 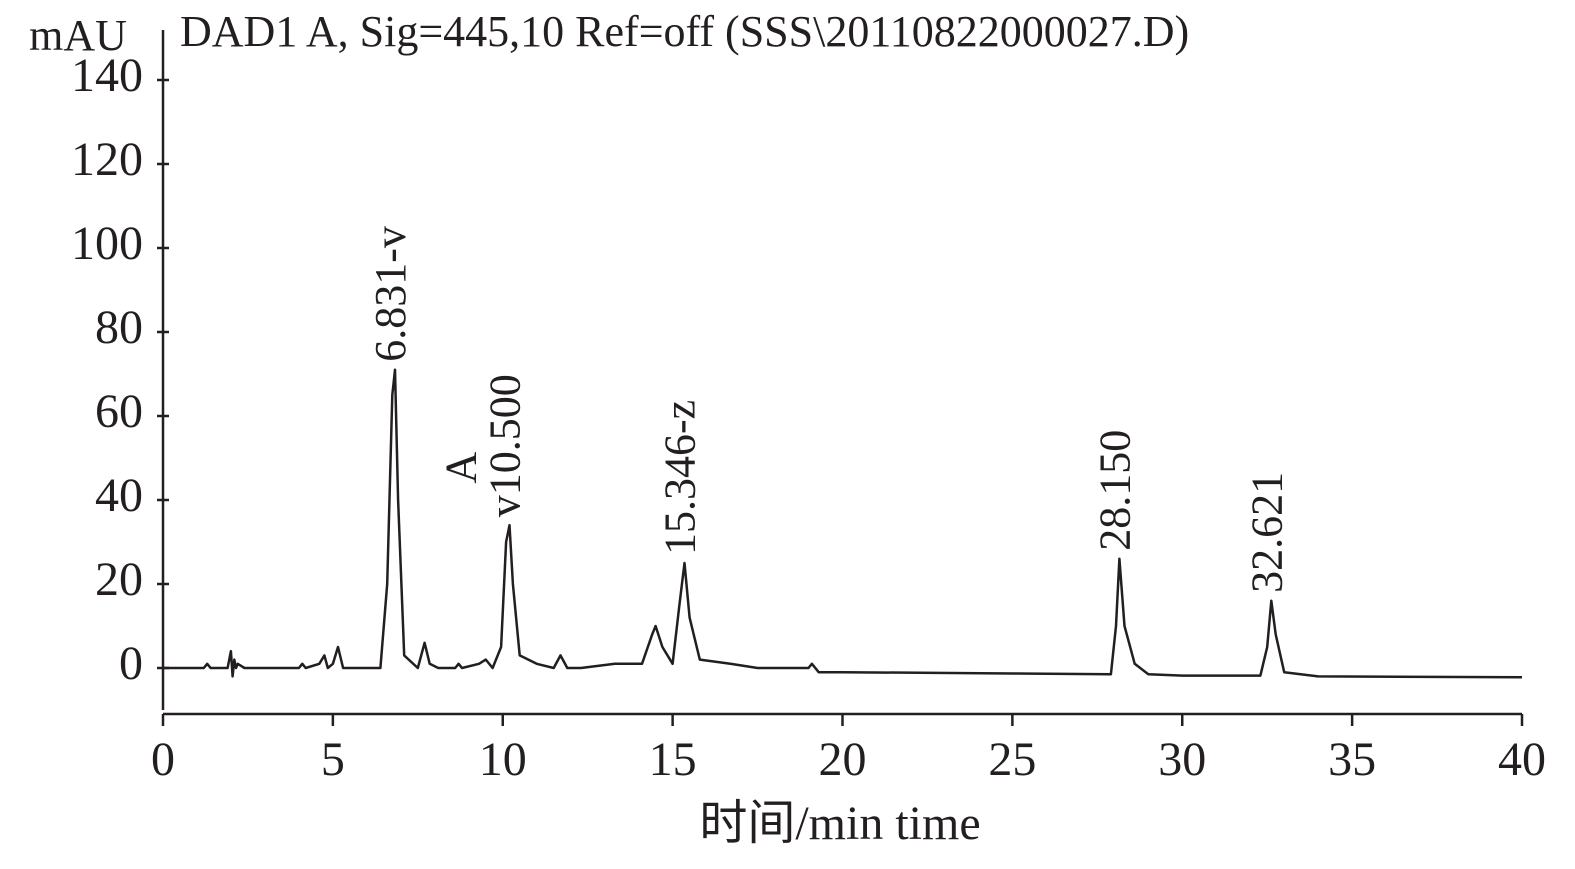 What do you see at coordinates (119, 411) in the screenshot?
I see `y-tick-label: 60` at bounding box center [119, 411].